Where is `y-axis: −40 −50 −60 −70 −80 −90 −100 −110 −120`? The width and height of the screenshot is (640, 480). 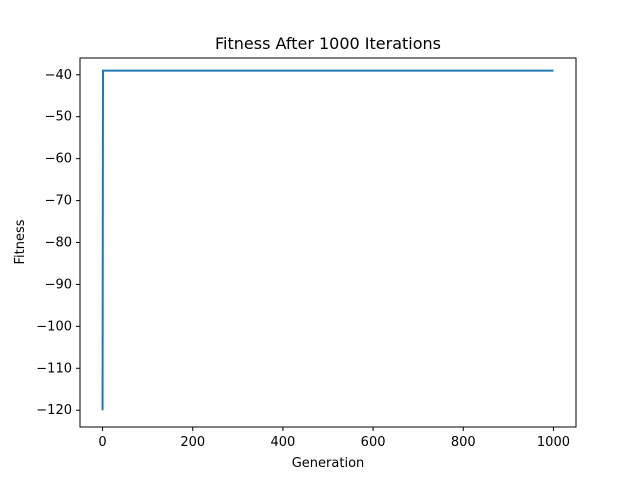 y-axis: −40 −50 −60 −70 −80 −90 −100 −110 −120 is located at coordinates (58, 243).